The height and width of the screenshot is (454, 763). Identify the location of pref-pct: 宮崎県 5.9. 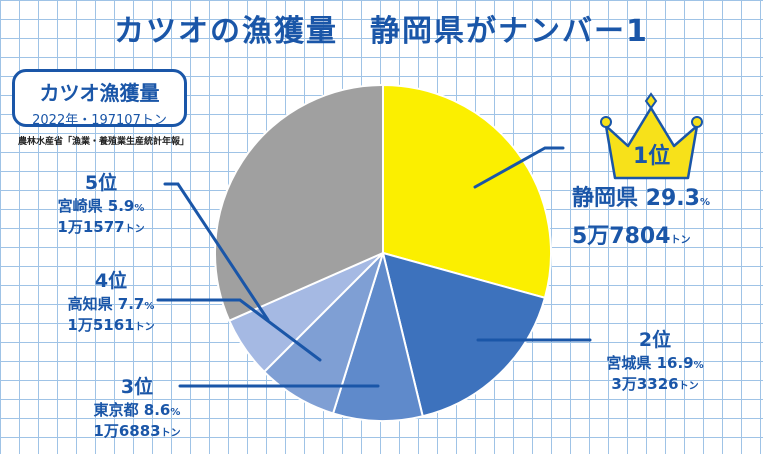
(96, 206).